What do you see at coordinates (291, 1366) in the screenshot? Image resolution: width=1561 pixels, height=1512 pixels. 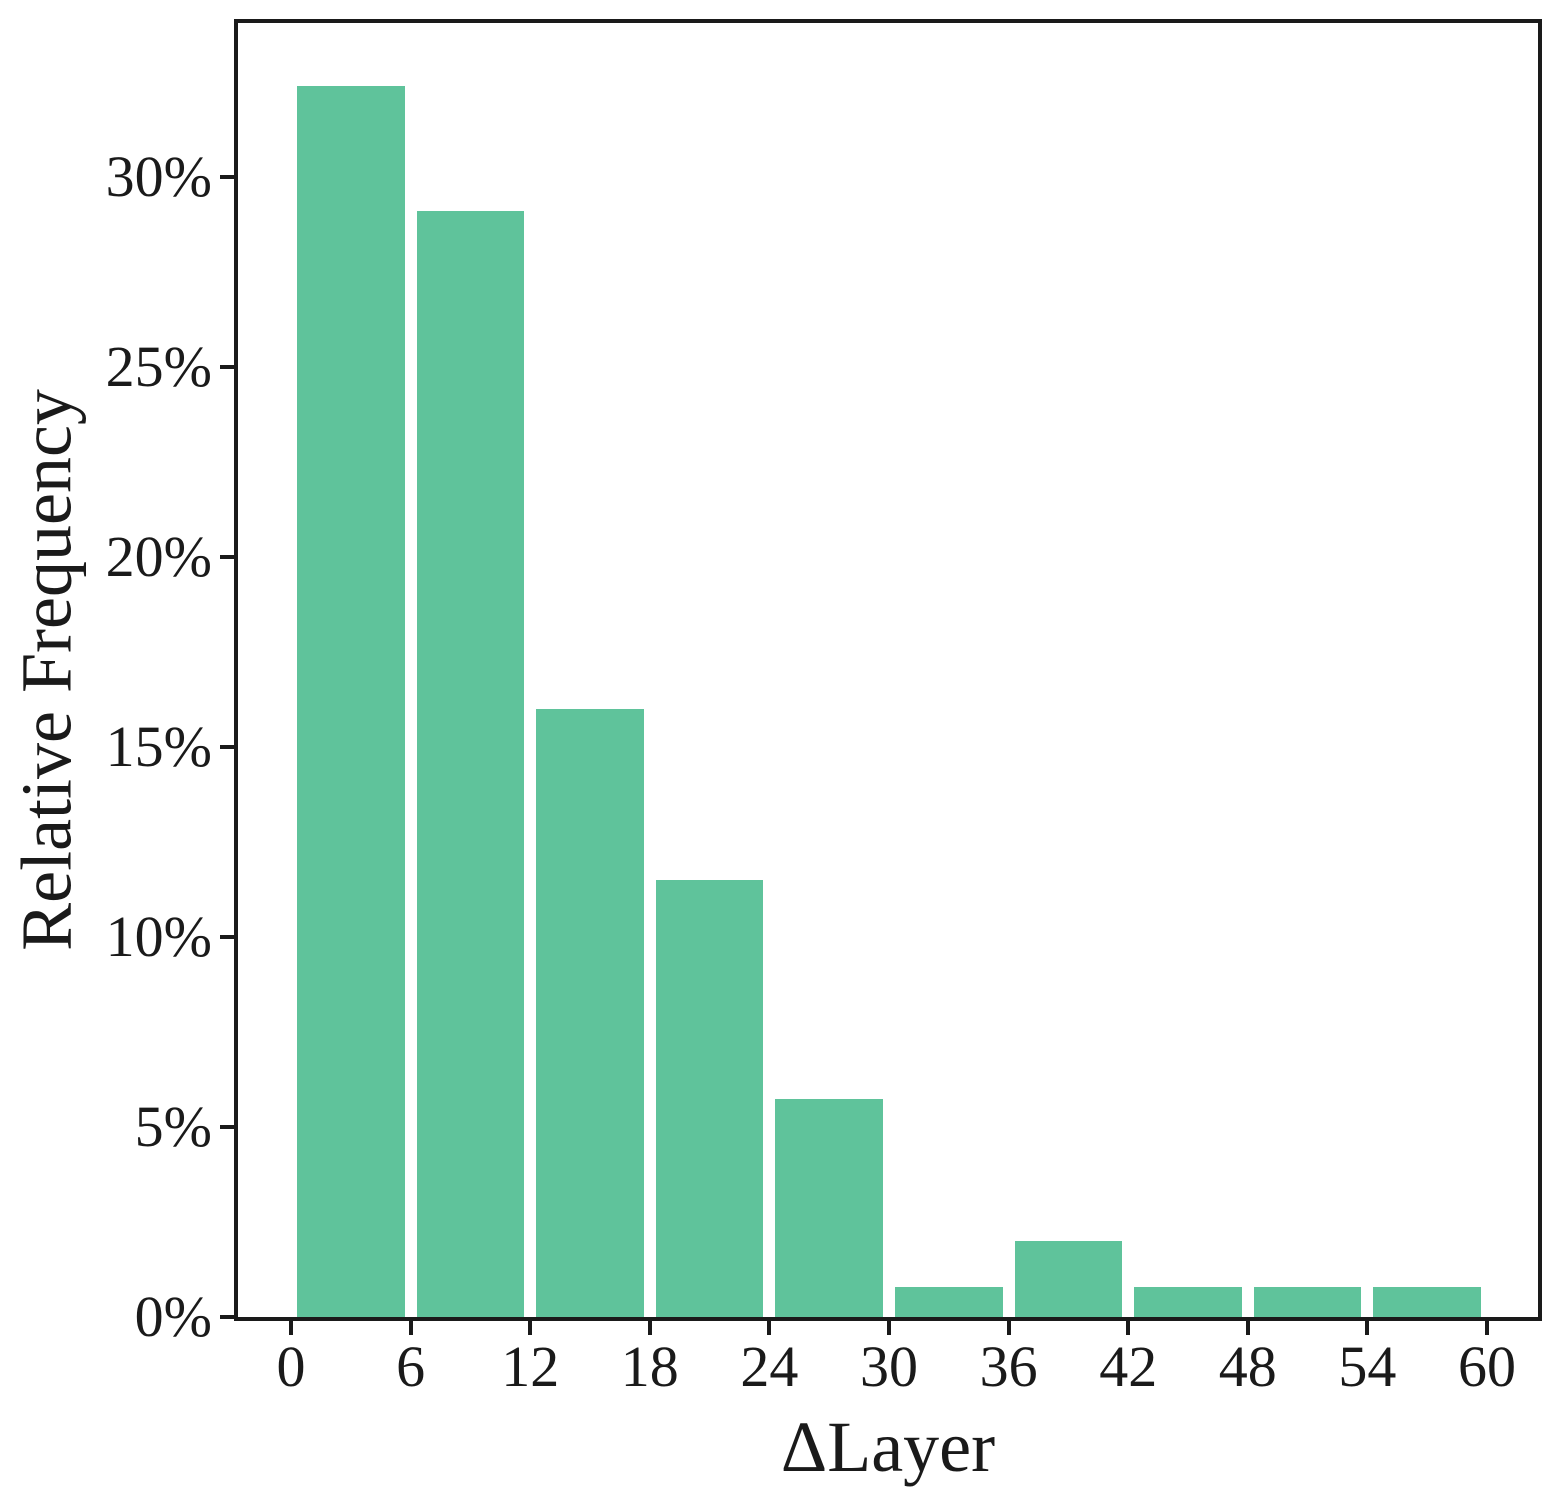 I see `x-tick-label: 0` at bounding box center [291, 1366].